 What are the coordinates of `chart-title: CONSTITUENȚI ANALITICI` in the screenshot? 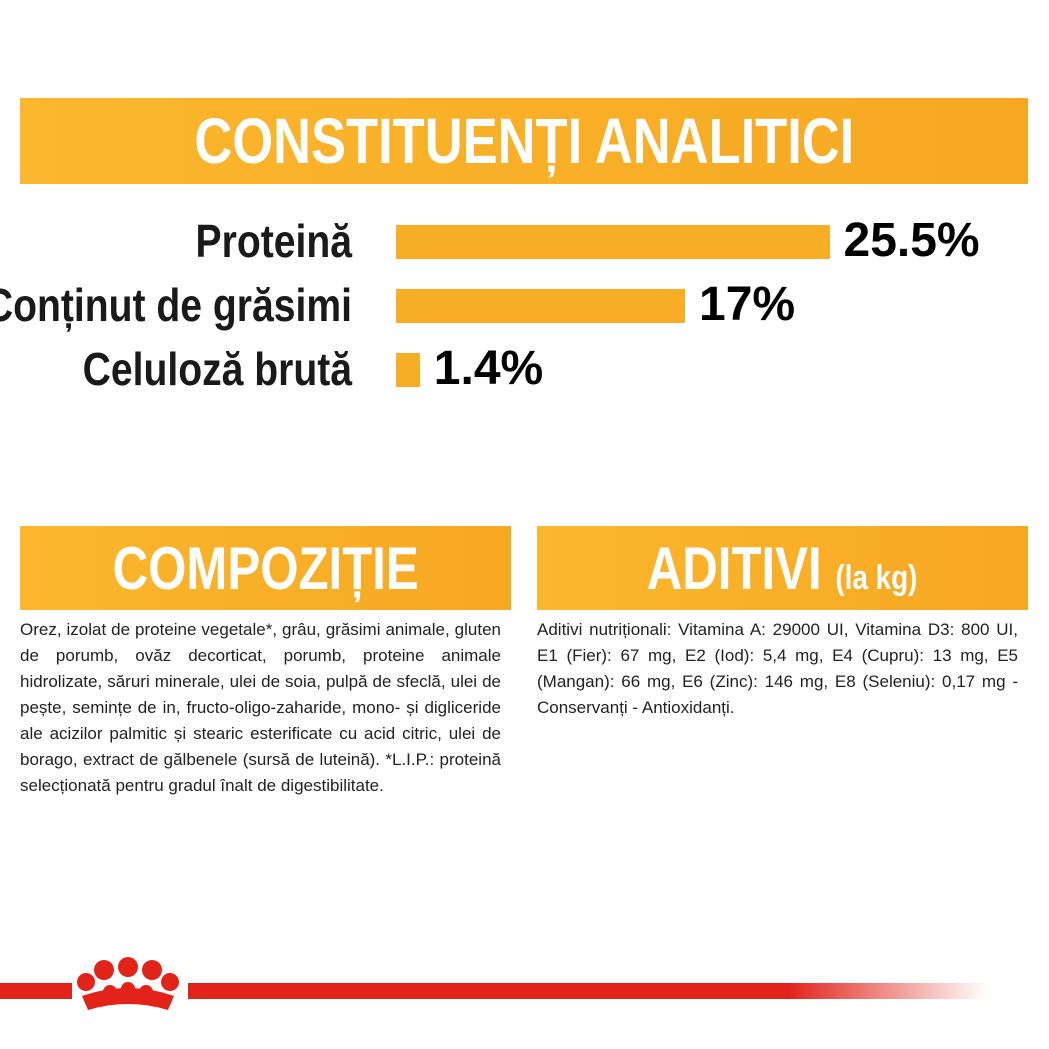 It's located at (524, 141).